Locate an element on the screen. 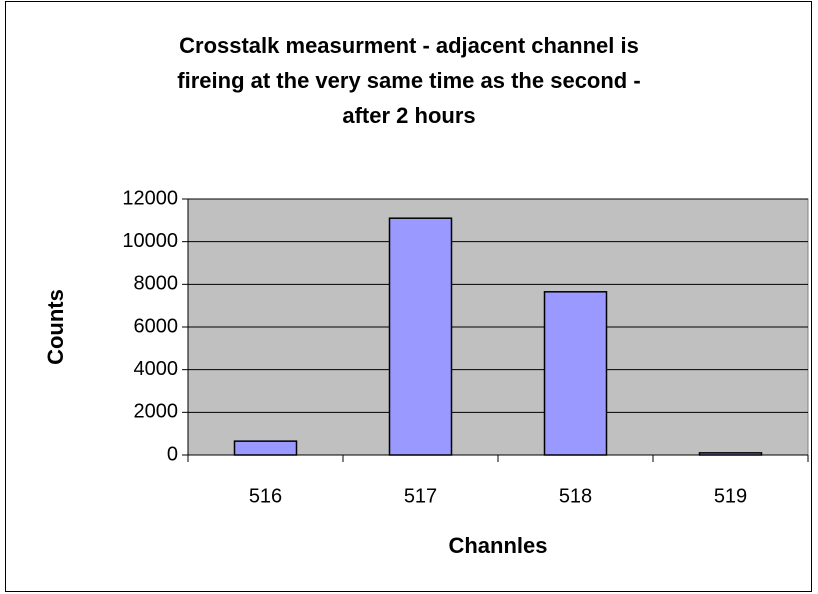 The image size is (818, 594). x-axis-label: Channles is located at coordinates (497, 545).